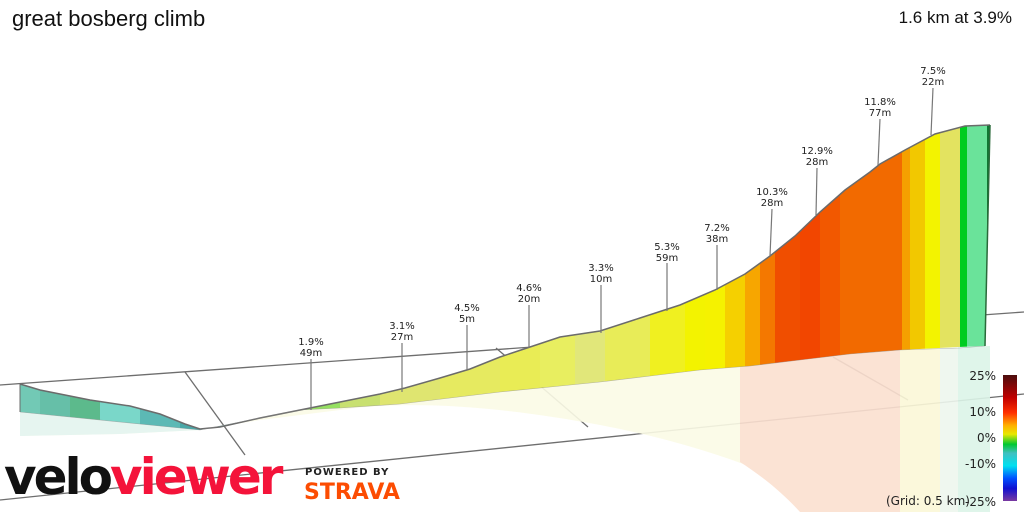 The height and width of the screenshot is (512, 1024). Describe the element at coordinates (817, 151) in the screenshot. I see `annotation-grade: 12.9%` at that location.